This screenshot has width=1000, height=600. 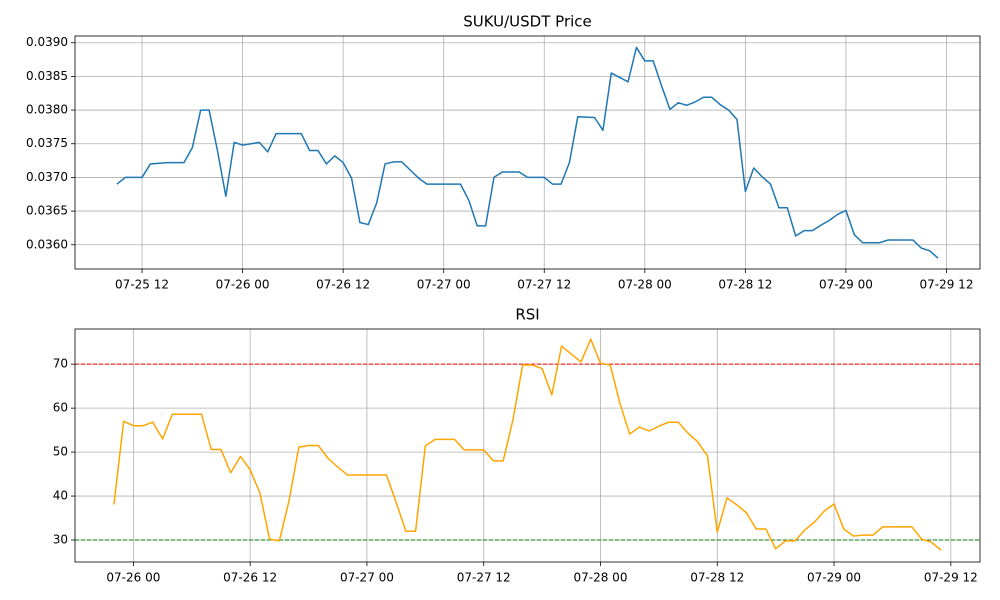 I want to click on y-tick-label: 50, so click(x=60, y=452).